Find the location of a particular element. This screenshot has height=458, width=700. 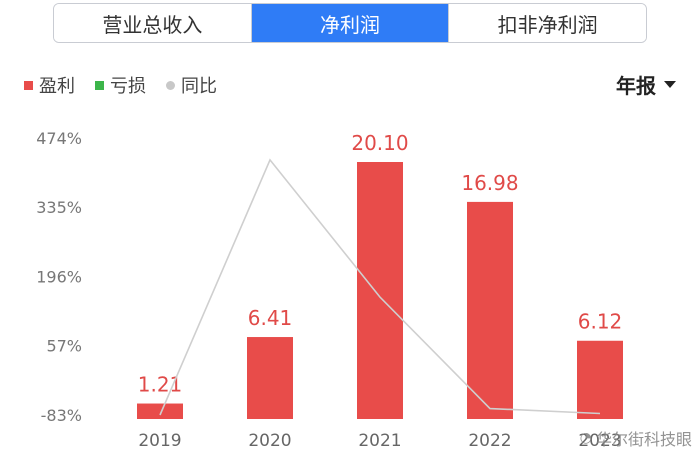

bar-value-label: 20.10 is located at coordinates (379, 143).